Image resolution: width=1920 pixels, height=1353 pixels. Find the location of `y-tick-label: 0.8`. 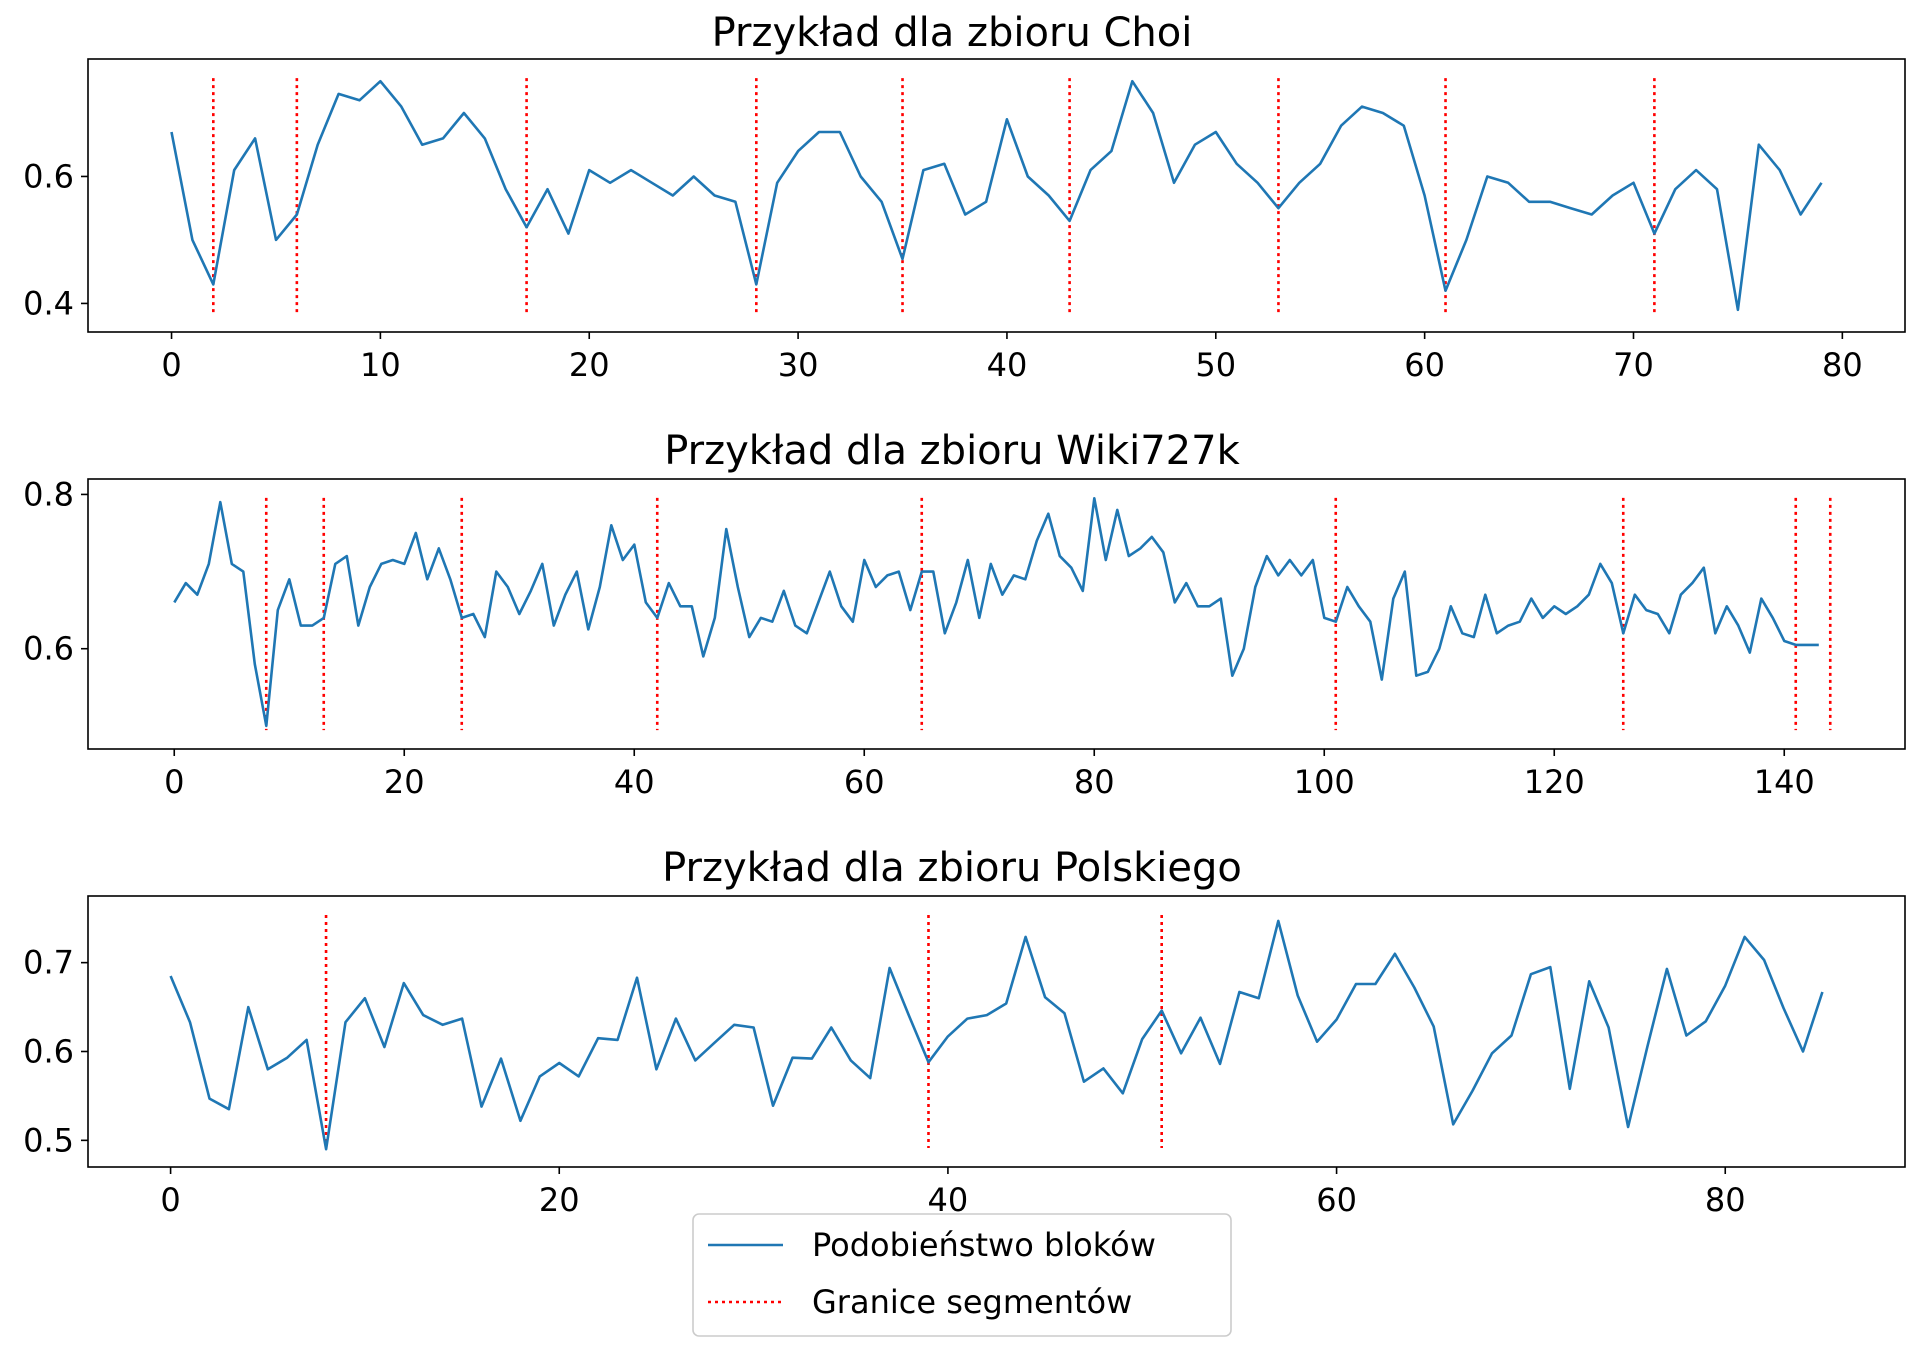

y-tick-label: 0.8 is located at coordinates (48, 494).